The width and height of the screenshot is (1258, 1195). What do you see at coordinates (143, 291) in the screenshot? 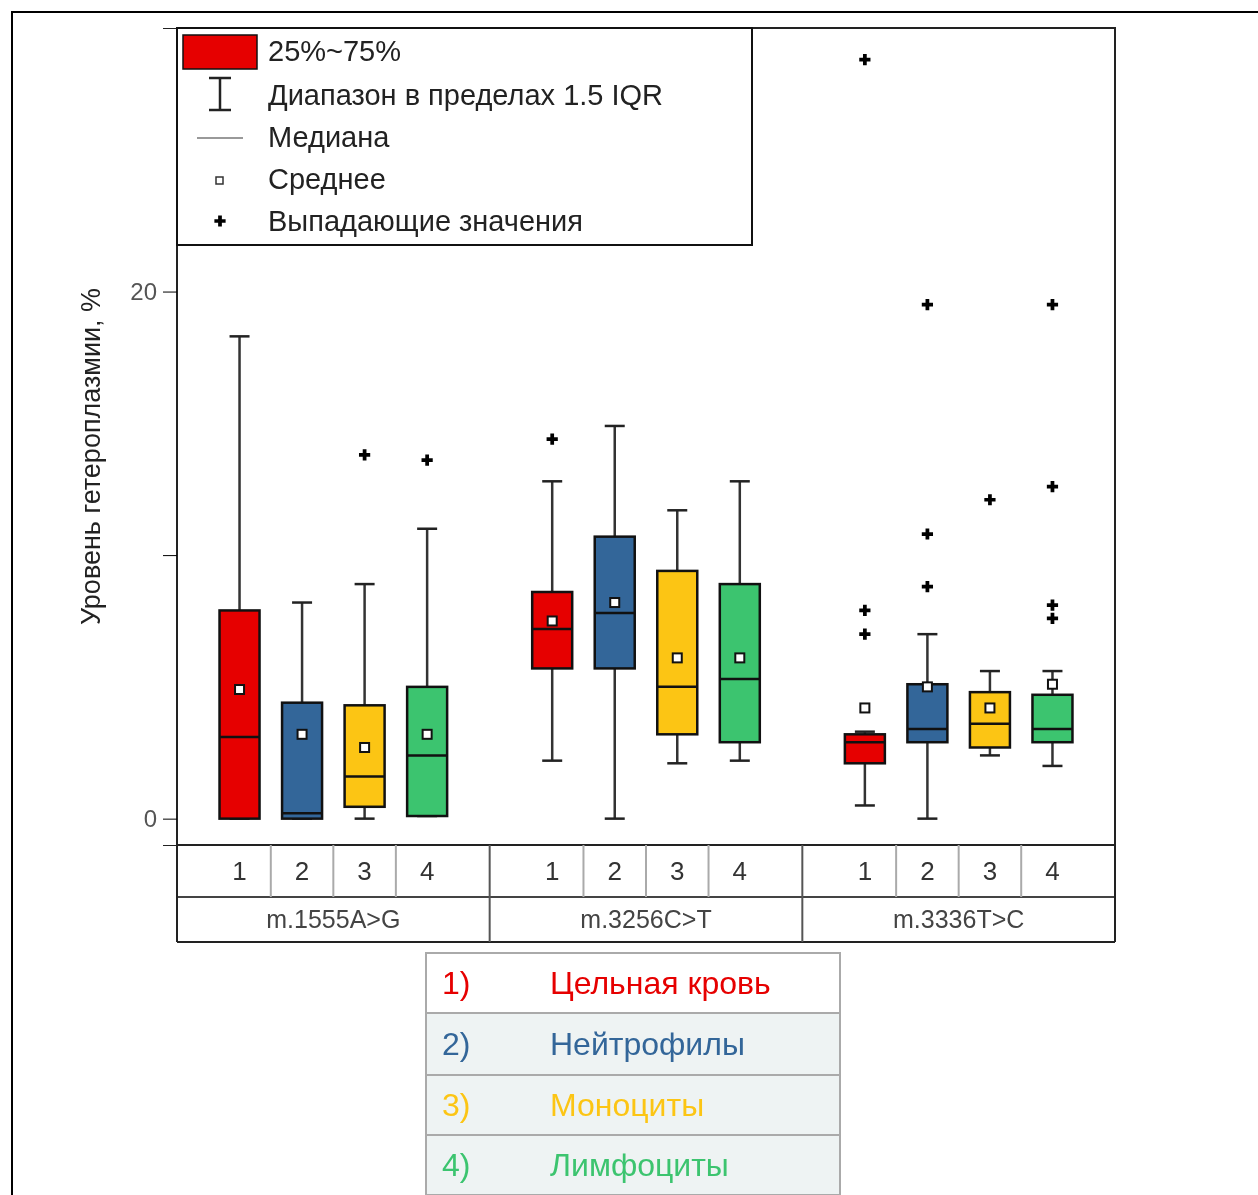
I see `y-tick-label: 20` at bounding box center [143, 291].